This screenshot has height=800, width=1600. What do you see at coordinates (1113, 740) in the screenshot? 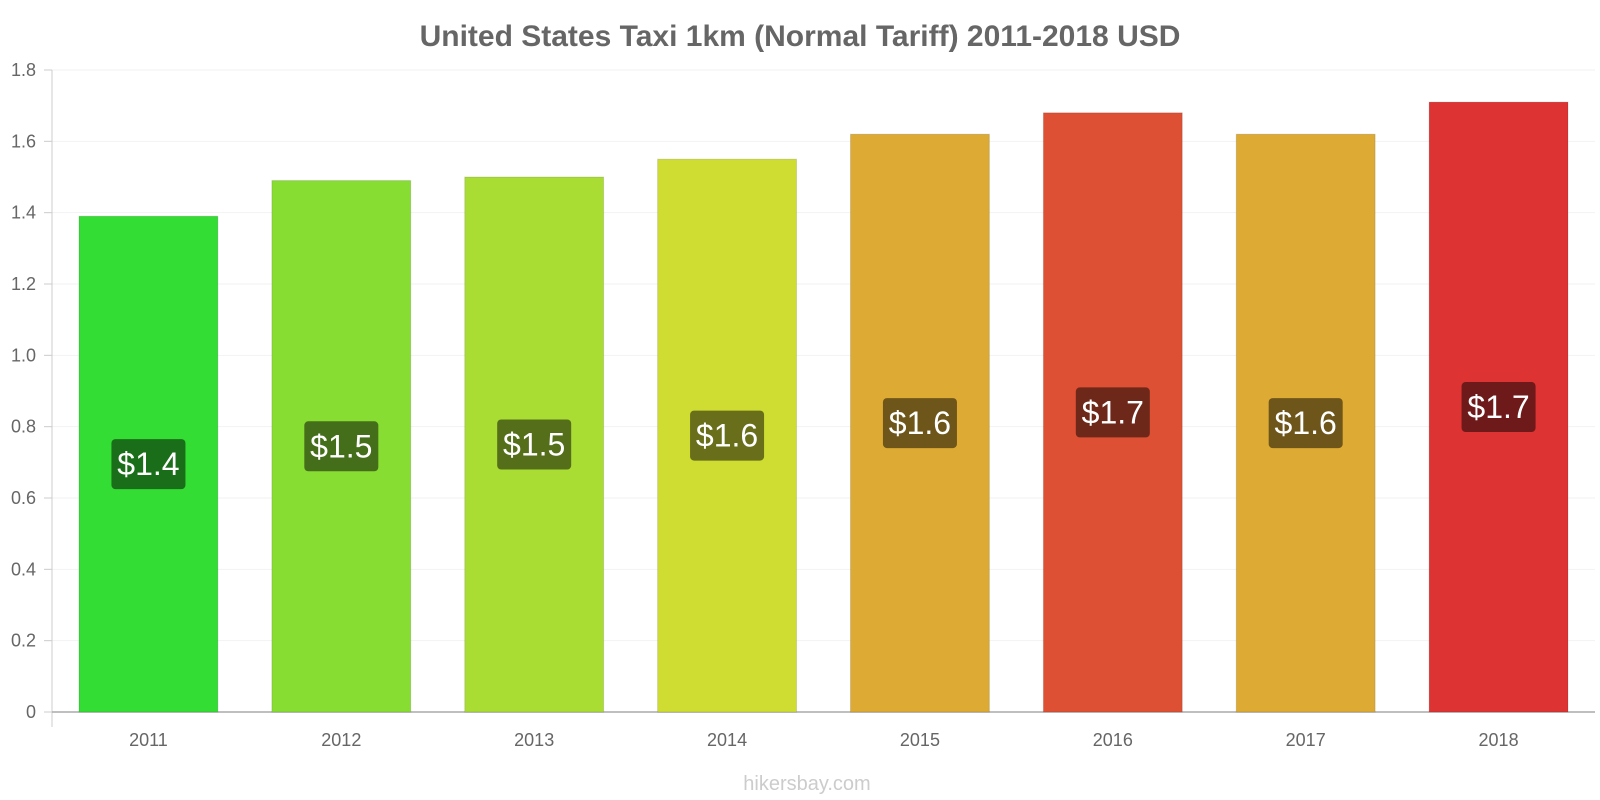
I see `x-tick-label: 2016` at bounding box center [1113, 740].